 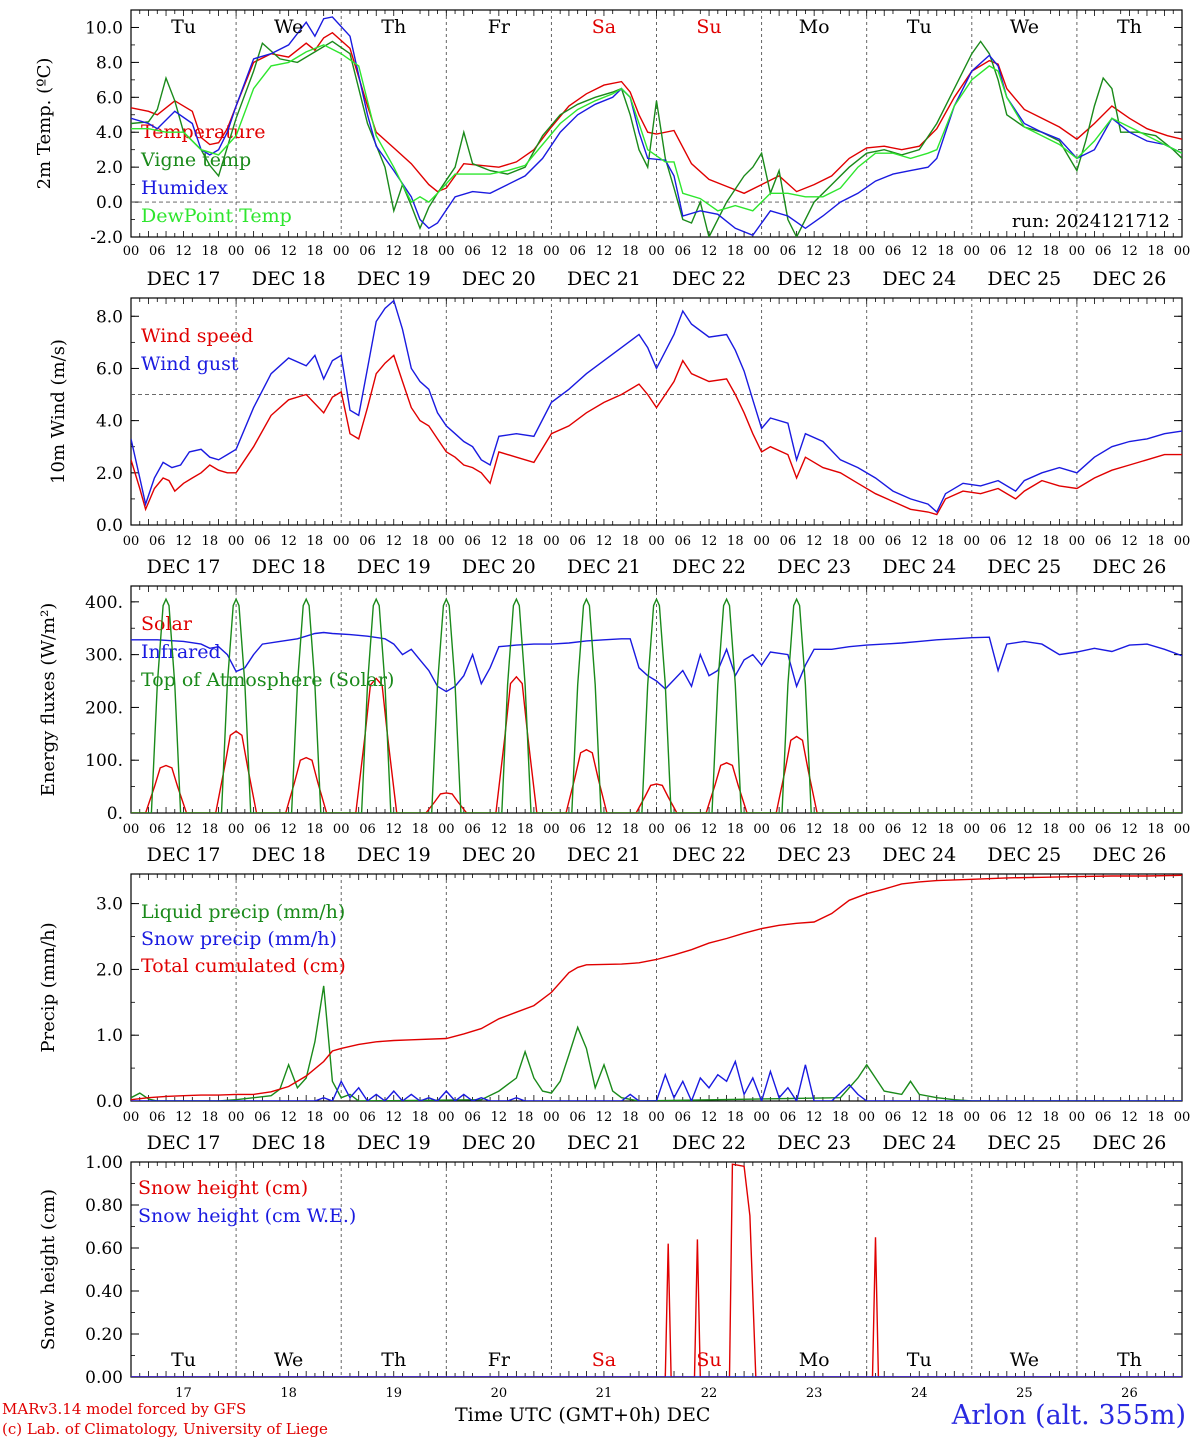 I want to click on legend-label: Snow height (cm W.E.), so click(x=247, y=1216).